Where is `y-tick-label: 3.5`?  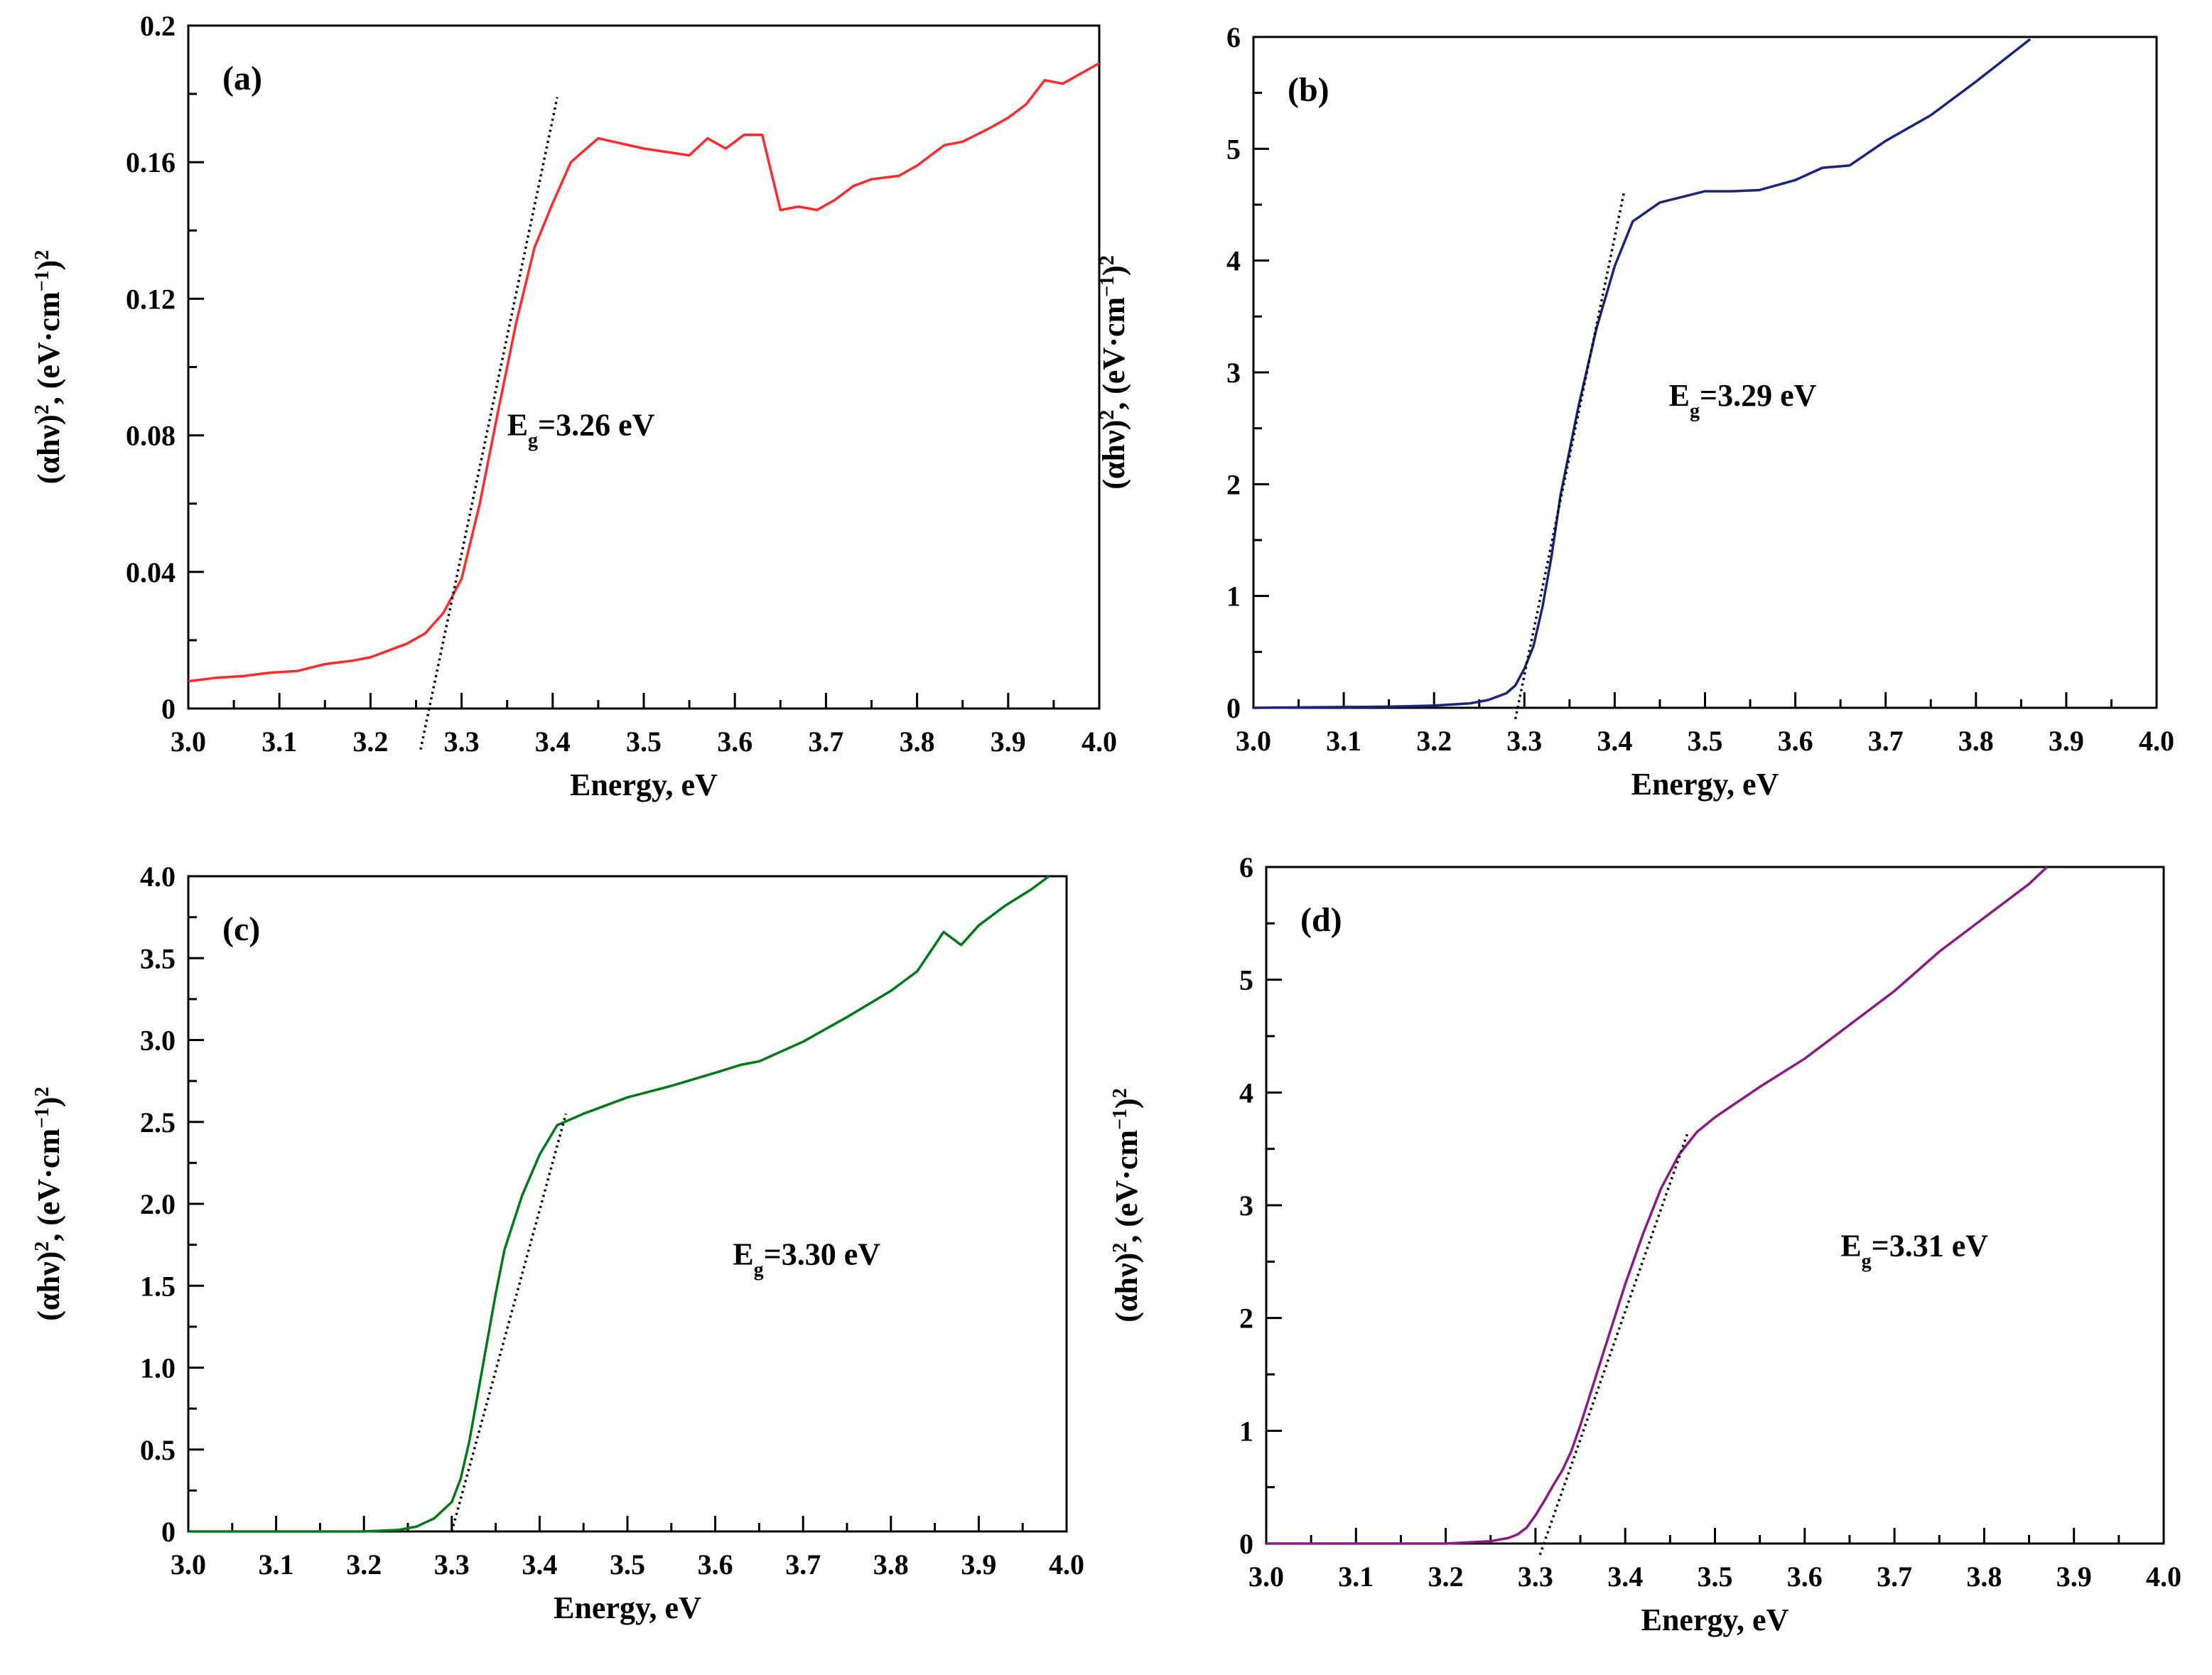 y-tick-label: 3.5 is located at coordinates (158, 958).